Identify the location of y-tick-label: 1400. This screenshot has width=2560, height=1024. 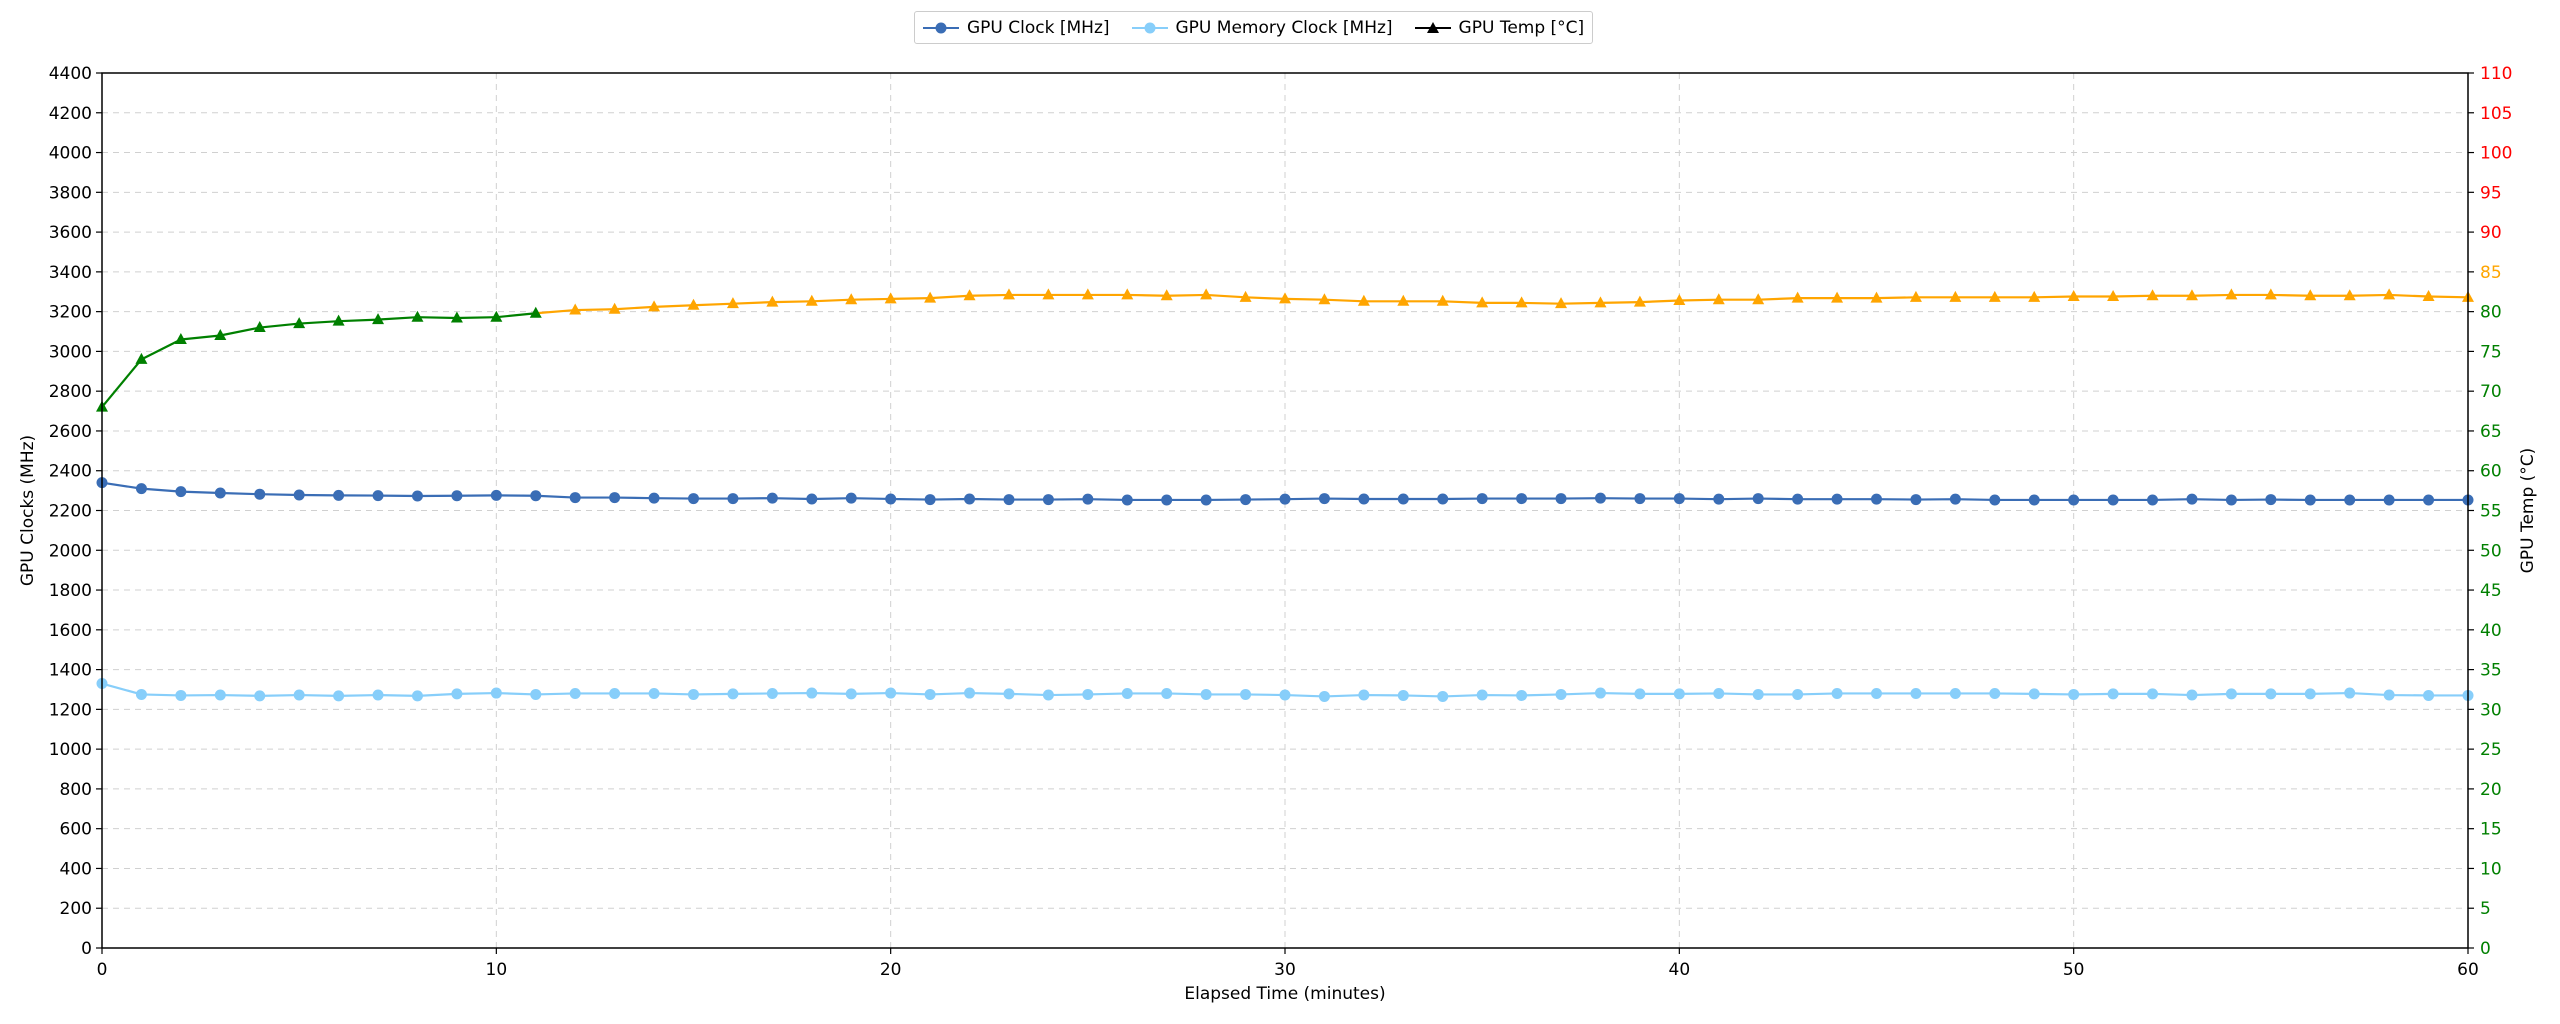
(70, 671).